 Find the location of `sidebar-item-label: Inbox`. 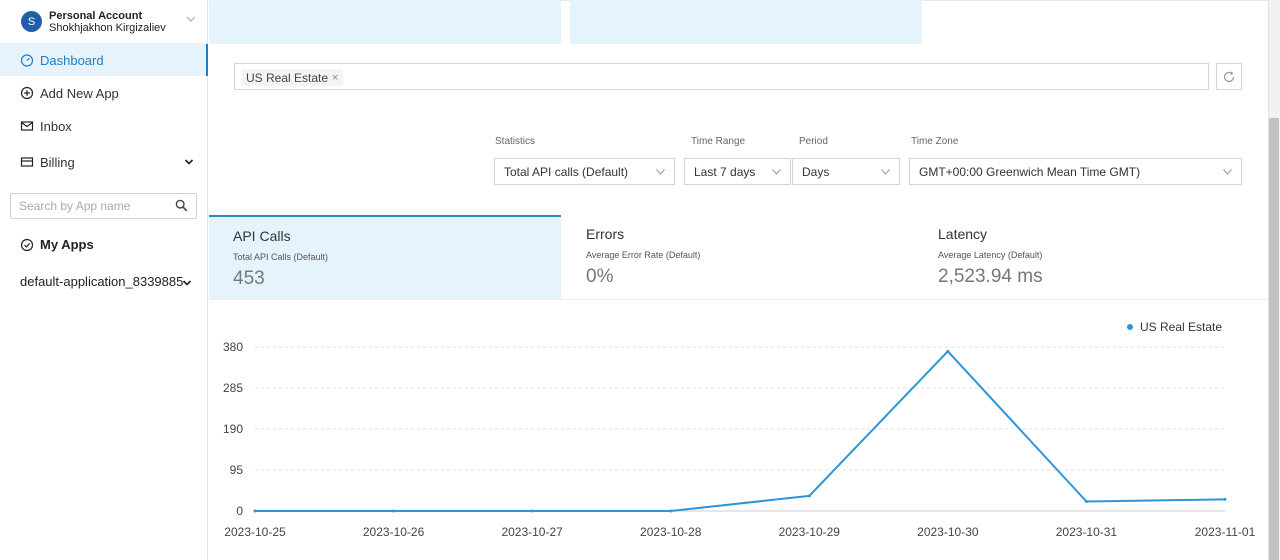

sidebar-item-label: Inbox is located at coordinates (56, 126).